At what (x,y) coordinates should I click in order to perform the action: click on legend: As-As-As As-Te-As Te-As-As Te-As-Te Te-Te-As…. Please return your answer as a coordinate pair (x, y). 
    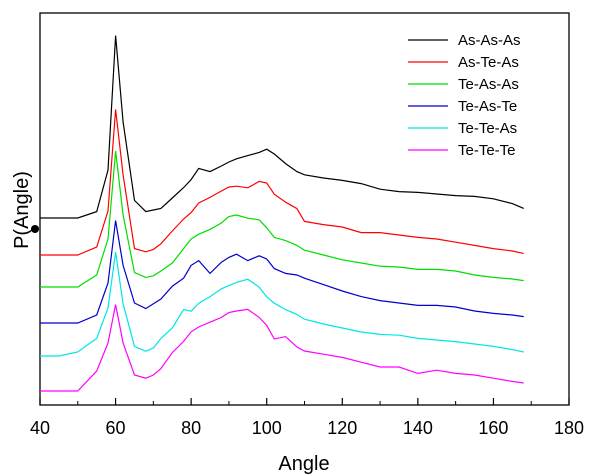
    Looking at the image, I should click on (464, 95).